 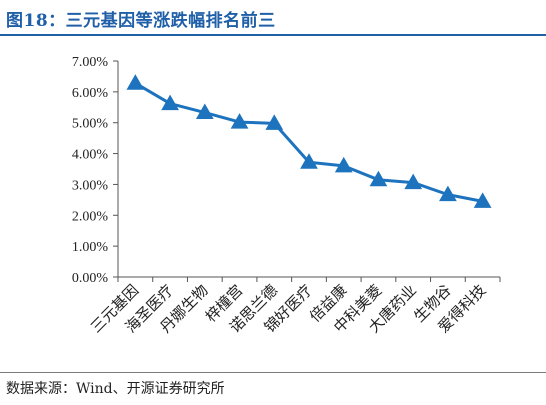 What do you see at coordinates (90, 216) in the screenshot?
I see `y-tick-label: 2.00%` at bounding box center [90, 216].